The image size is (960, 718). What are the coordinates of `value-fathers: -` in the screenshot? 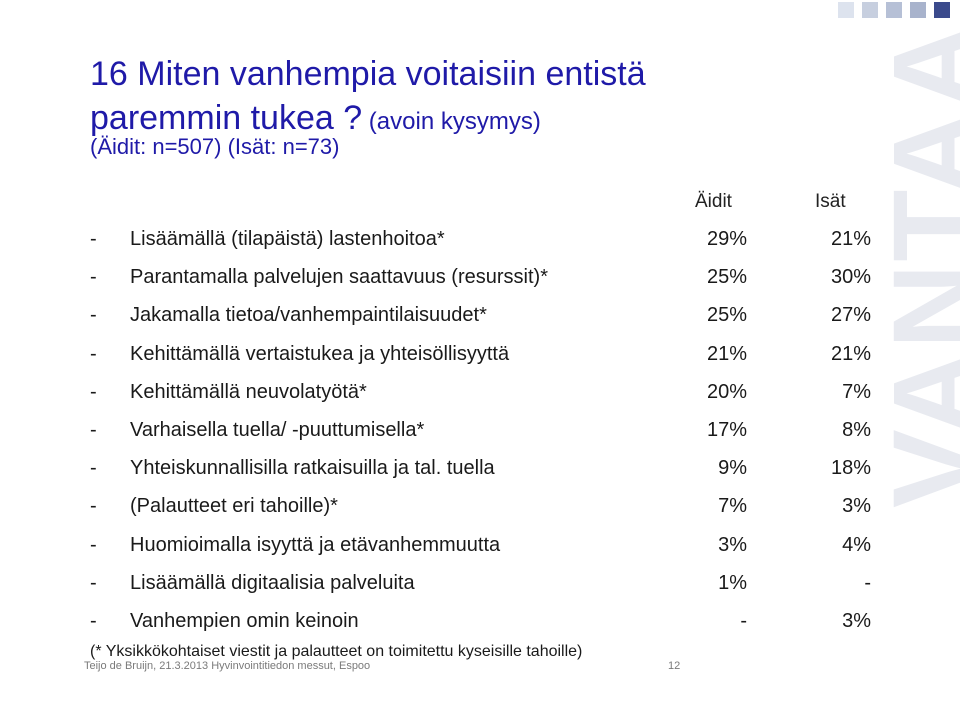 It's located at (867, 582).